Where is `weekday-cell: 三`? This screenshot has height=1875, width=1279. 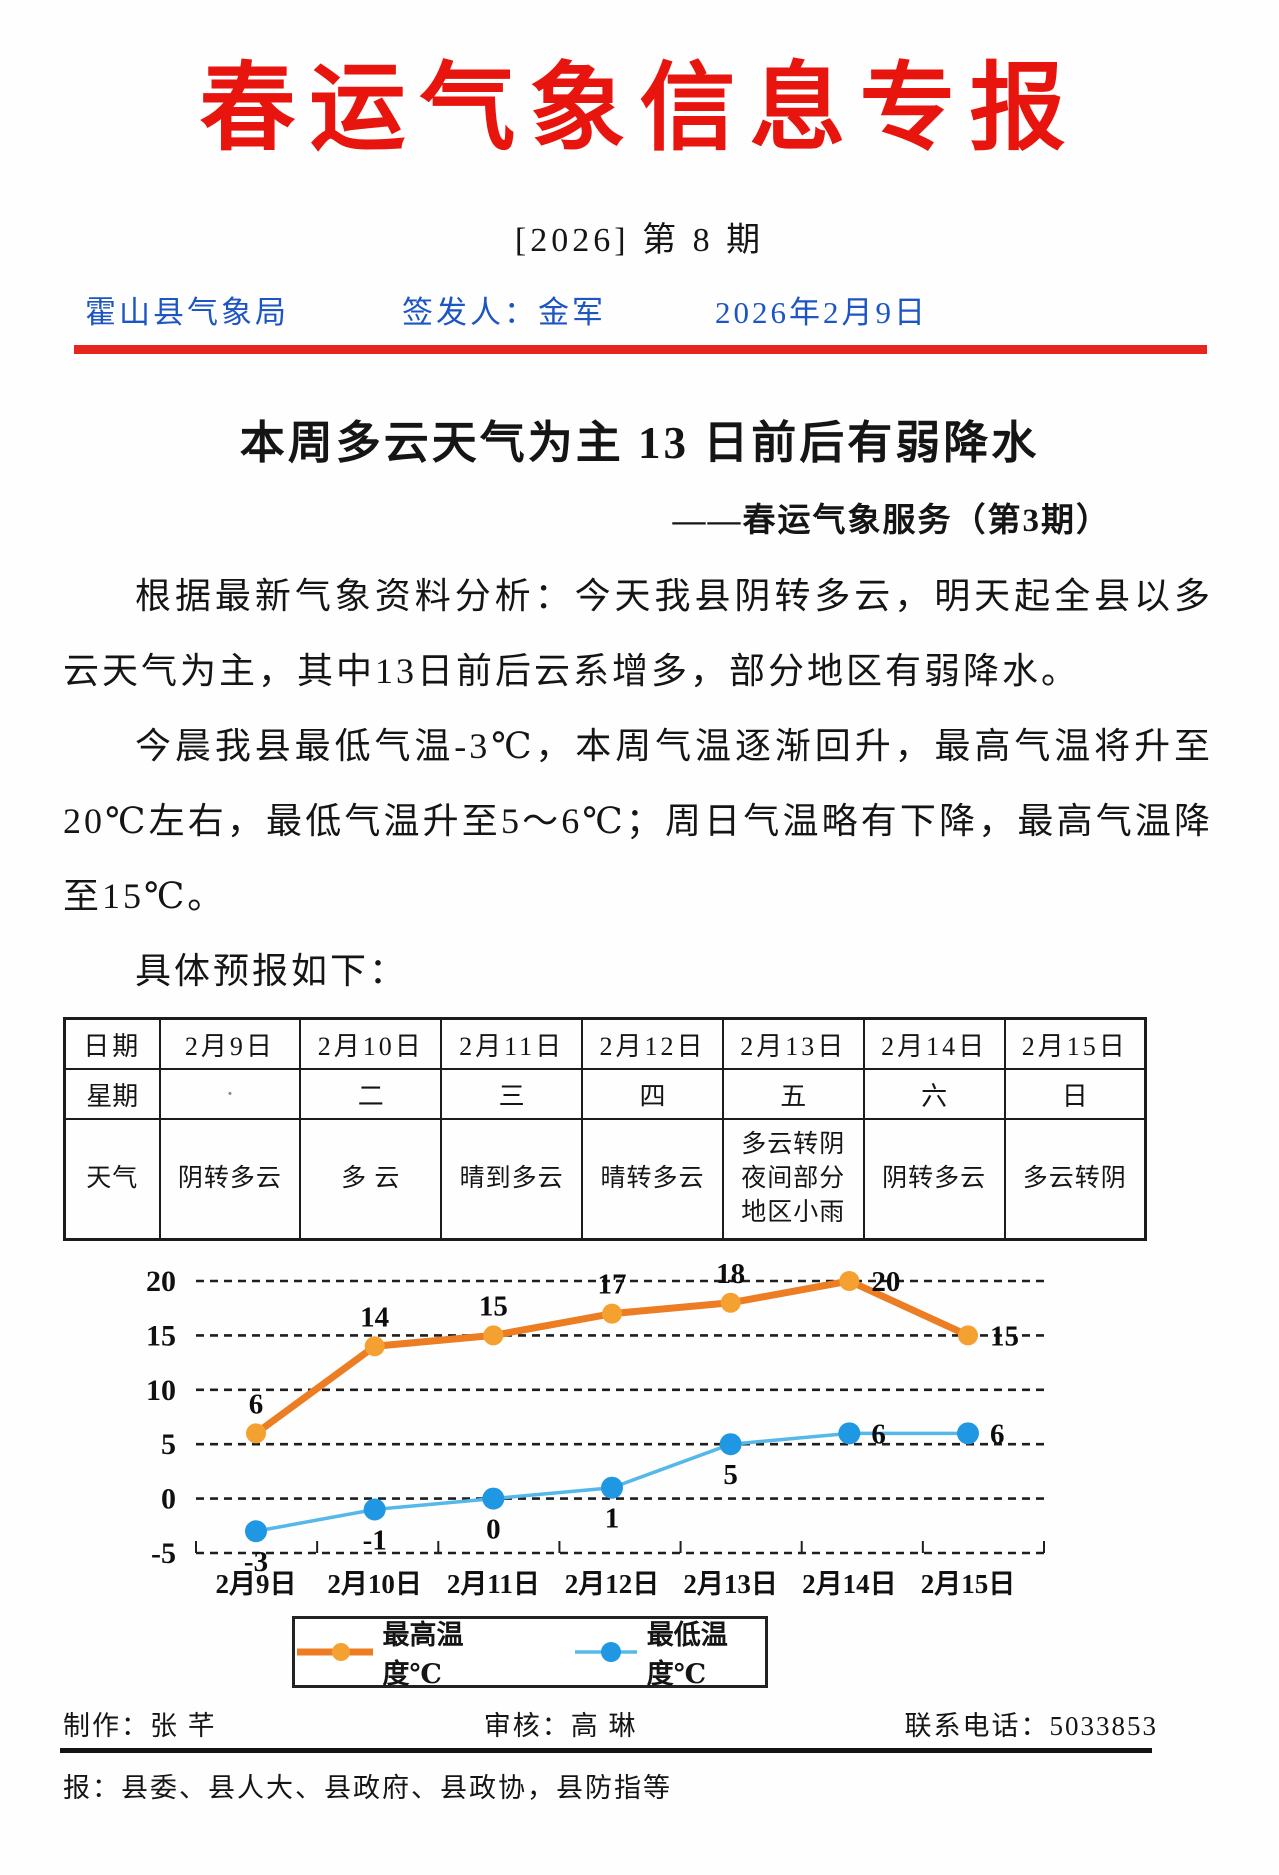 weekday-cell: 三 is located at coordinates (512, 1094).